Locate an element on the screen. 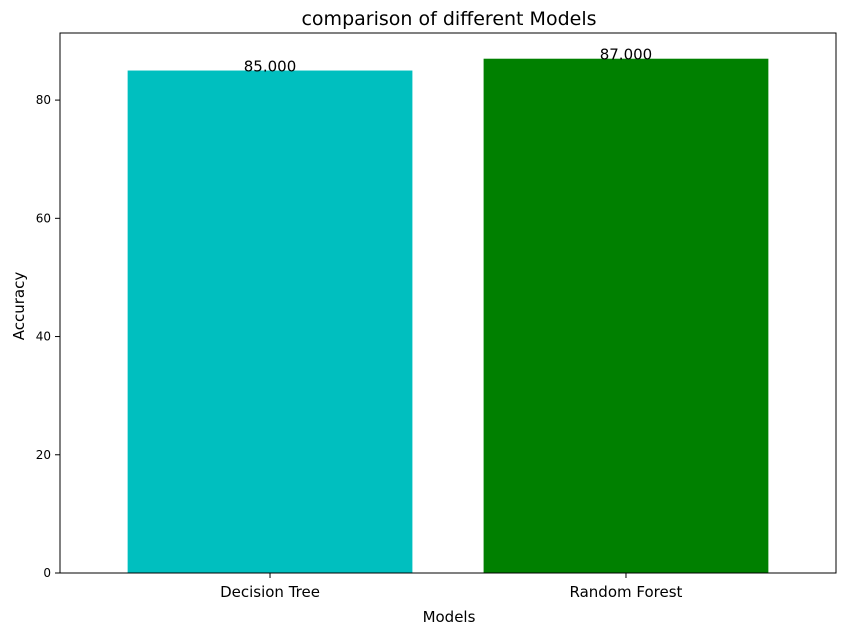 Image resolution: width=845 pixels, height=634 pixels. y-tick-label: 0 is located at coordinates (47, 573).